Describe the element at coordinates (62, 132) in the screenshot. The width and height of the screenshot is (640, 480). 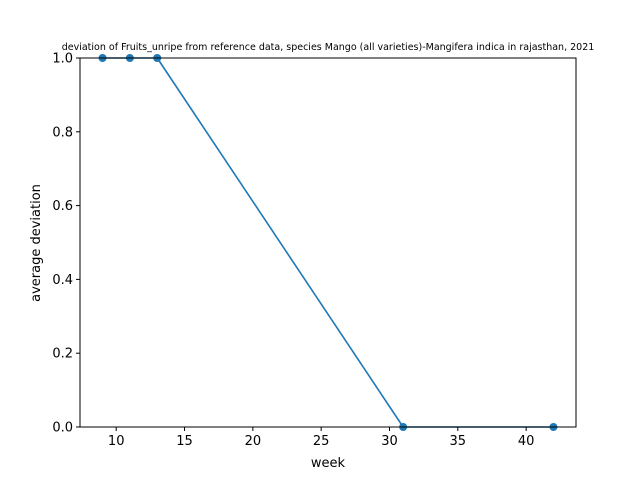
I see `y-tick-label: 0.8` at that location.